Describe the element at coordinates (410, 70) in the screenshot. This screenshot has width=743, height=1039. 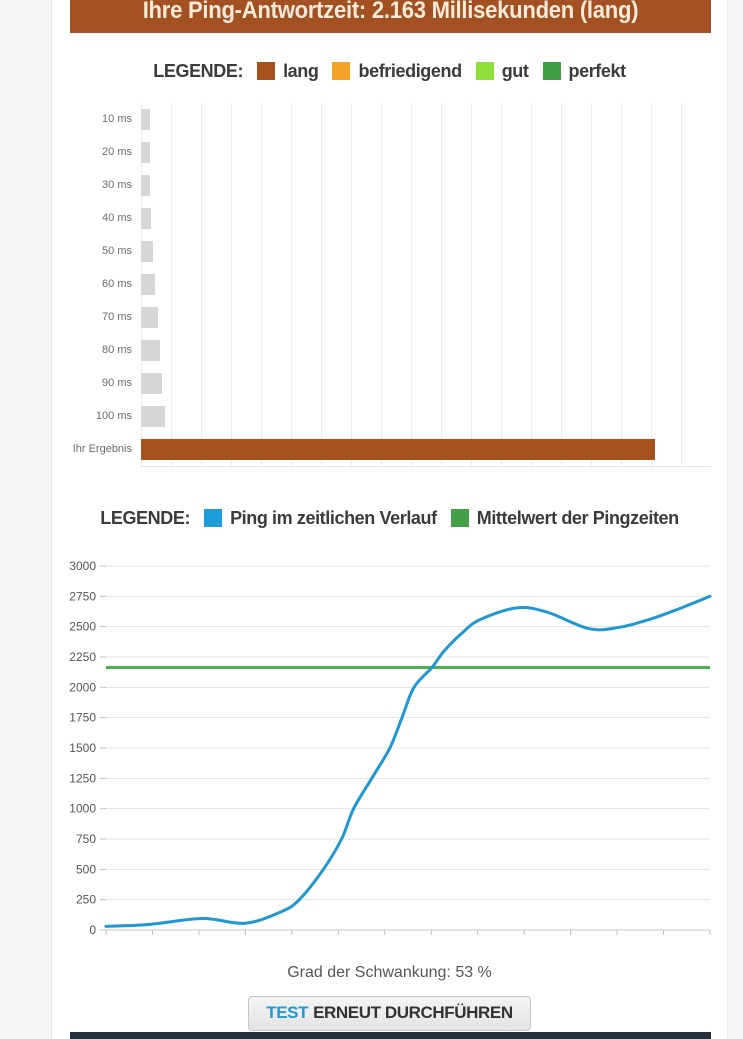
I see `scale-legend-item-label: befriedigend` at that location.